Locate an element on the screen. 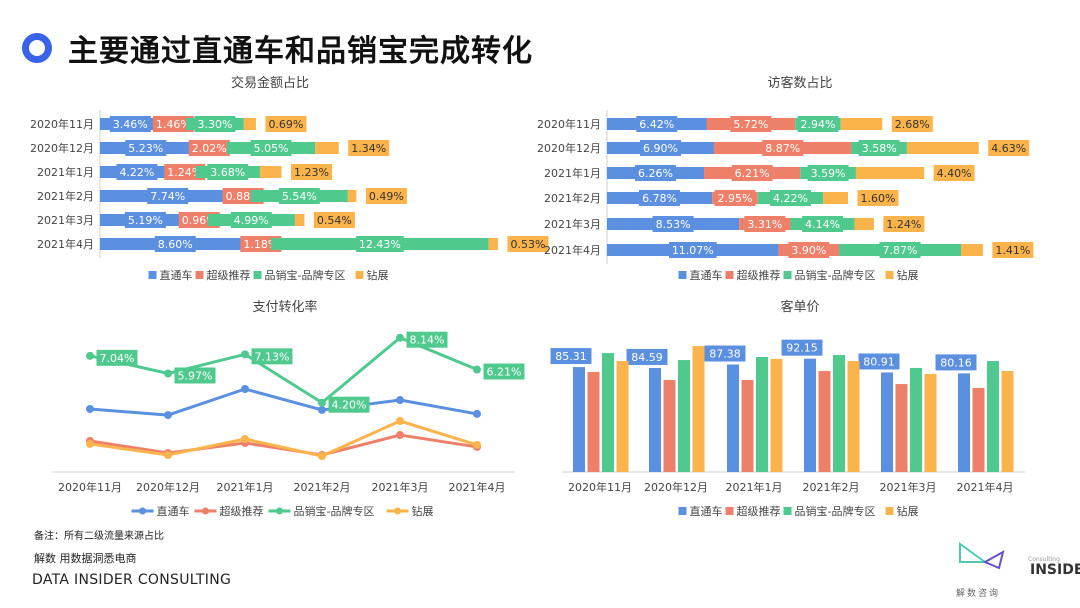 The width and height of the screenshot is (1080, 608). category-label: 2020年11月 is located at coordinates (62, 124).